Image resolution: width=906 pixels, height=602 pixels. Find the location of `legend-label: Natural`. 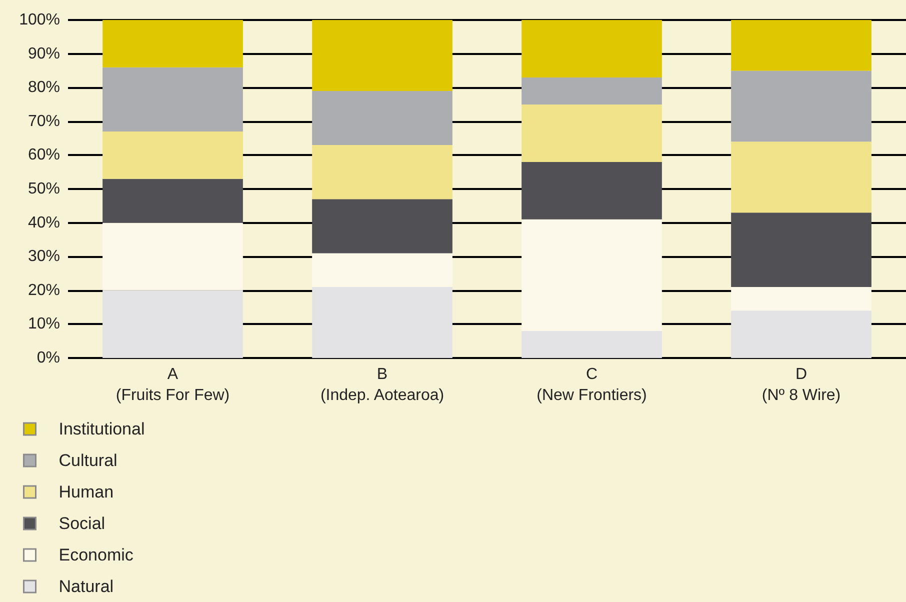

legend-label: Natural is located at coordinates (86, 586).